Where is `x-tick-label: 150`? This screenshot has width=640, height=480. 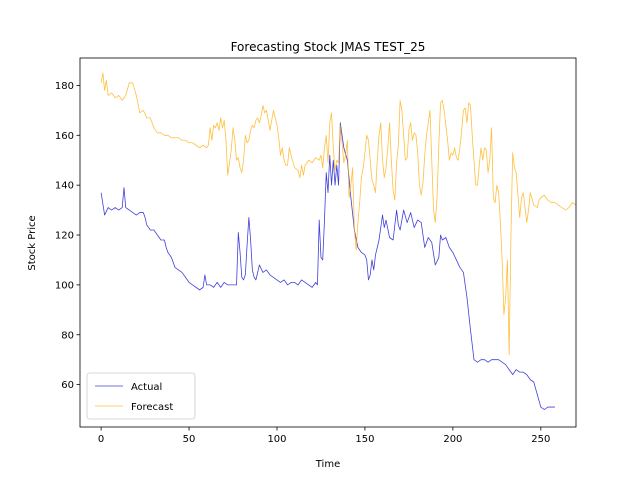
x-tick-label: 150 is located at coordinates (364, 439).